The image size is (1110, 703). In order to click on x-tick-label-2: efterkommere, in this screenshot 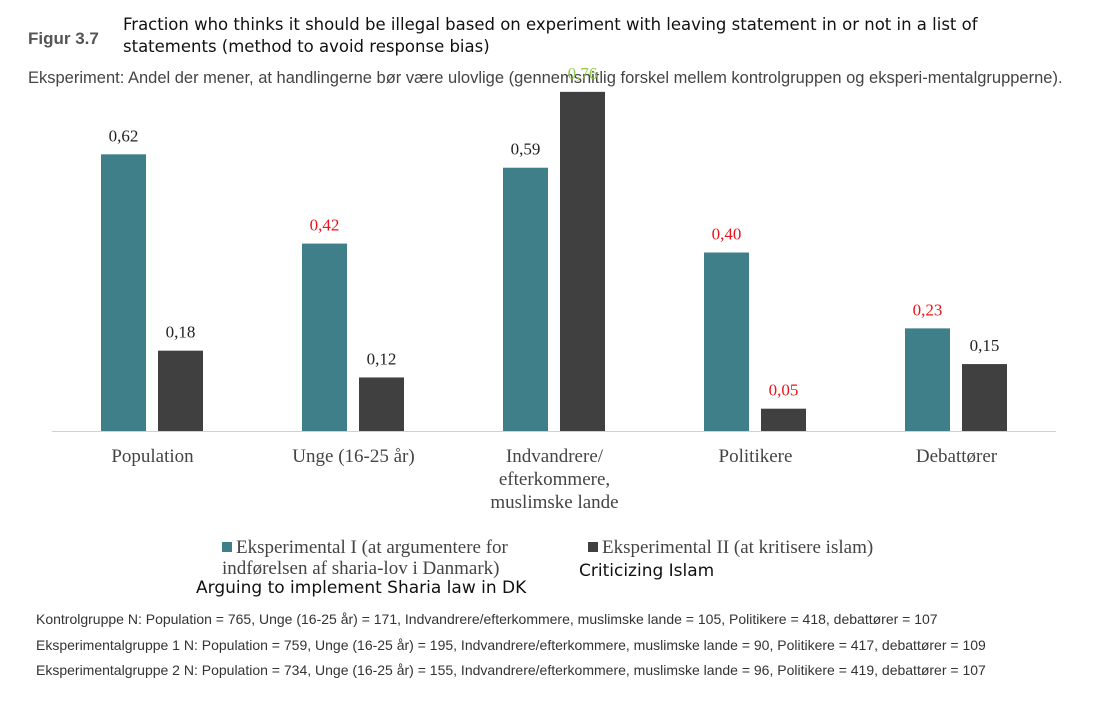, I will do `click(554, 479)`.